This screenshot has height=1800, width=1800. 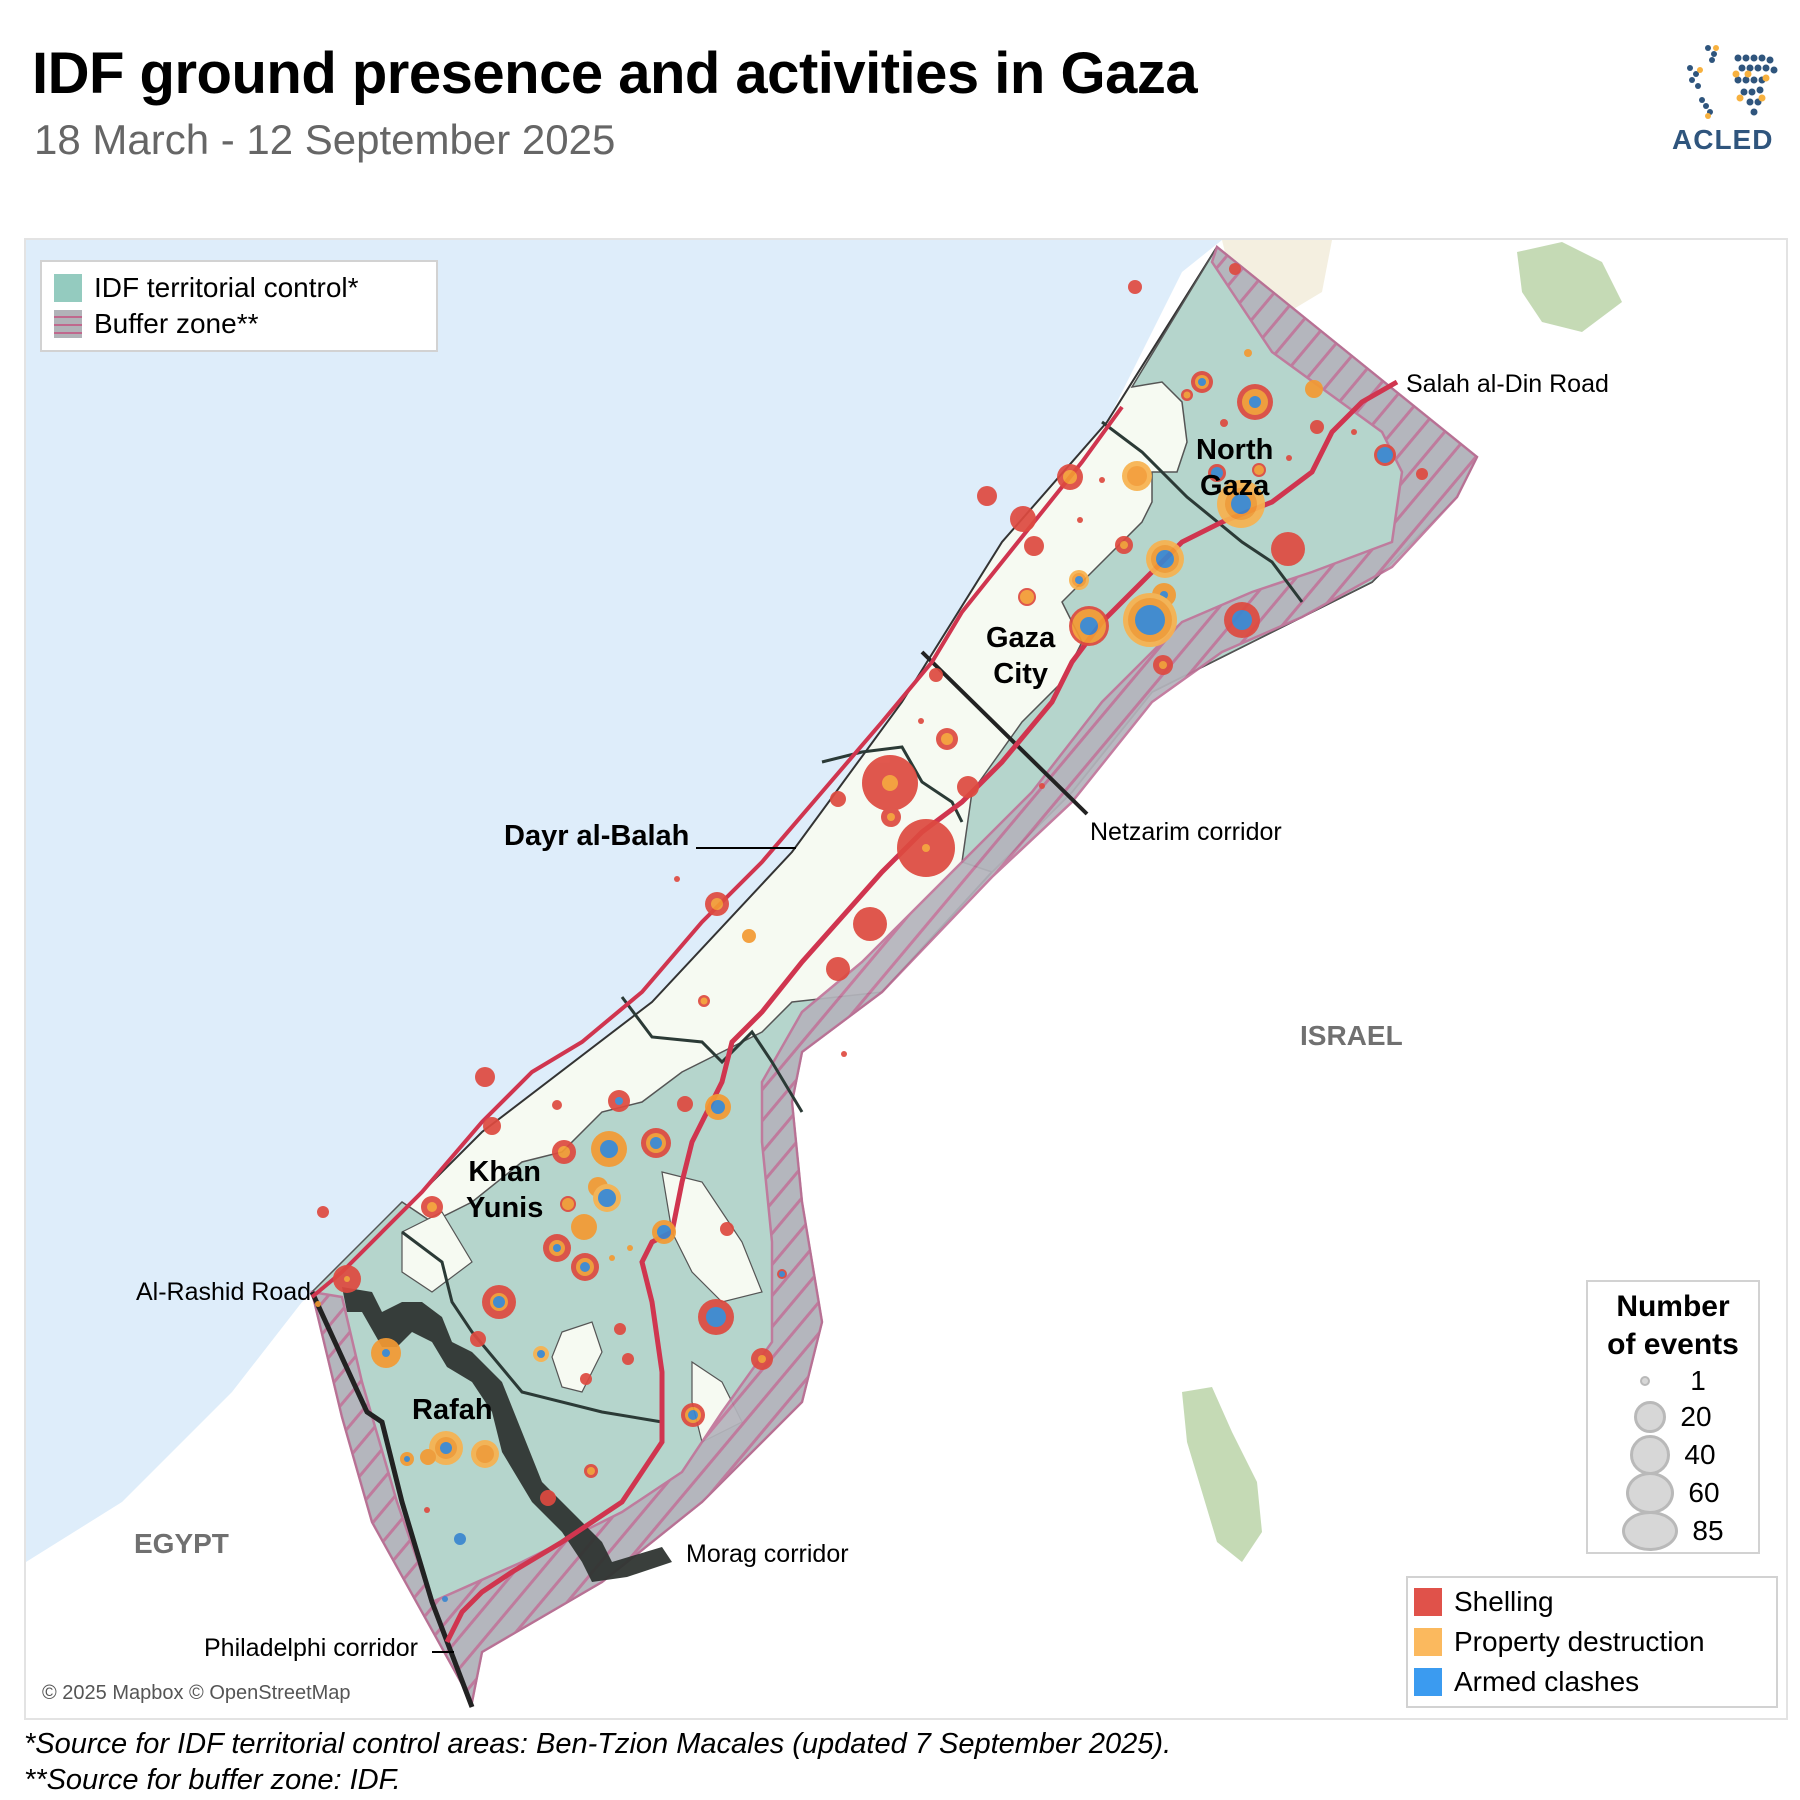 What do you see at coordinates (1020, 656) in the screenshot?
I see `label-gaza-city: Gaza City` at bounding box center [1020, 656].